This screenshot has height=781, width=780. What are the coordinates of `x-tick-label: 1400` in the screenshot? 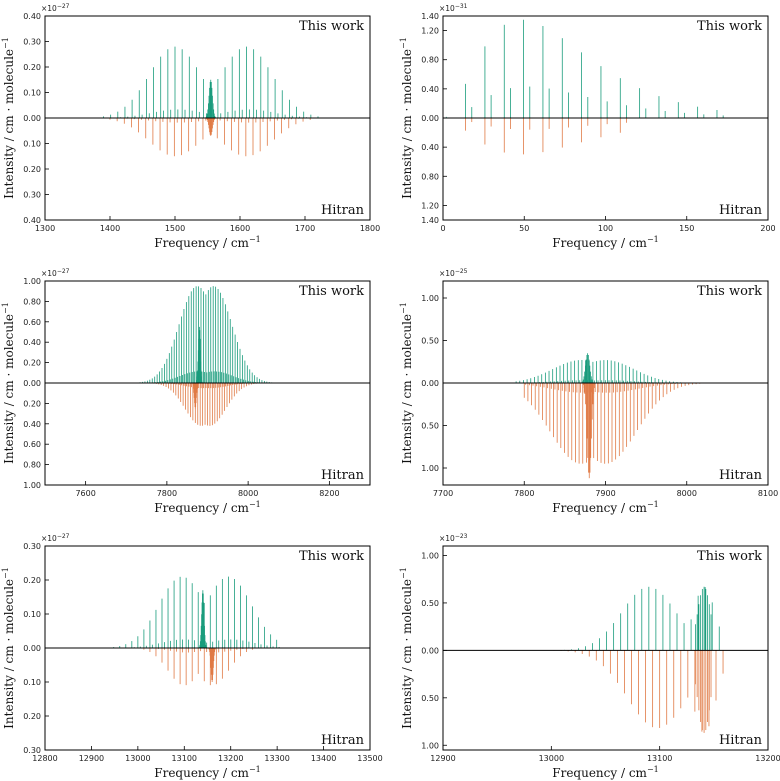 It's located at (110, 228).